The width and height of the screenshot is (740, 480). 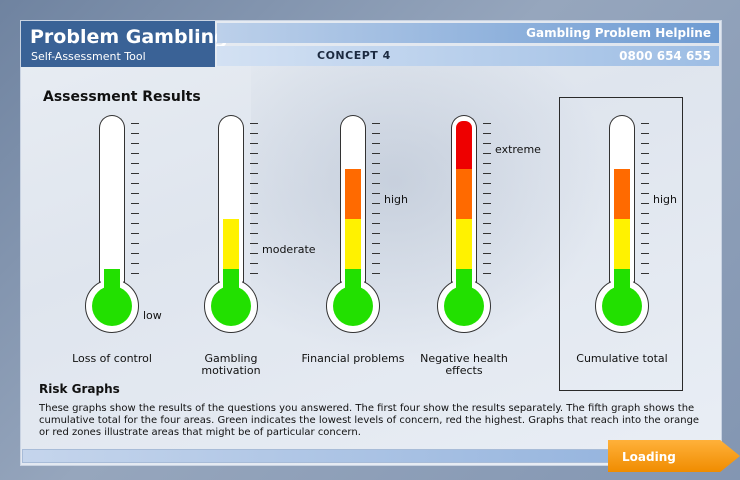 I want to click on thermometer-label: Gambling motivation, so click(x=231, y=364).